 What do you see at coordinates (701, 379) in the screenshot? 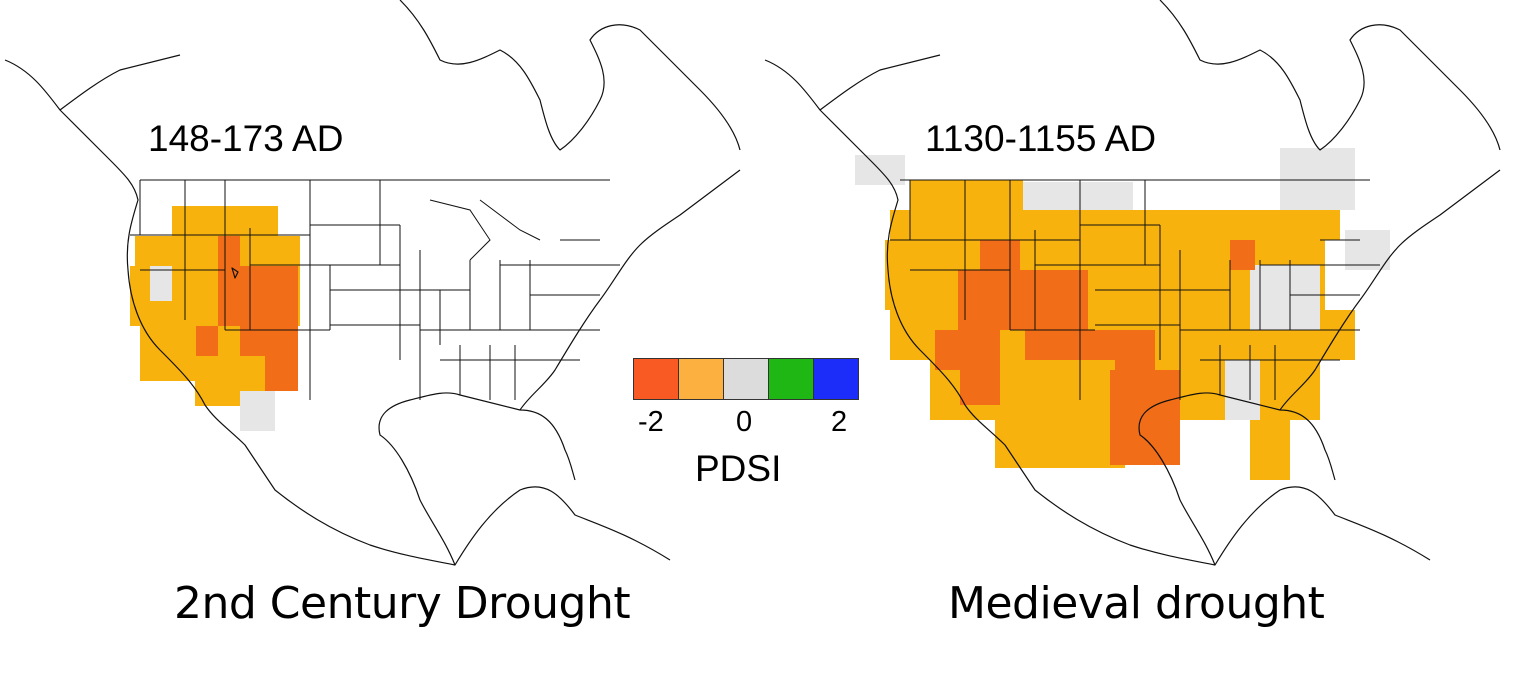
I see `legend-swatch-moderate-drought` at bounding box center [701, 379].